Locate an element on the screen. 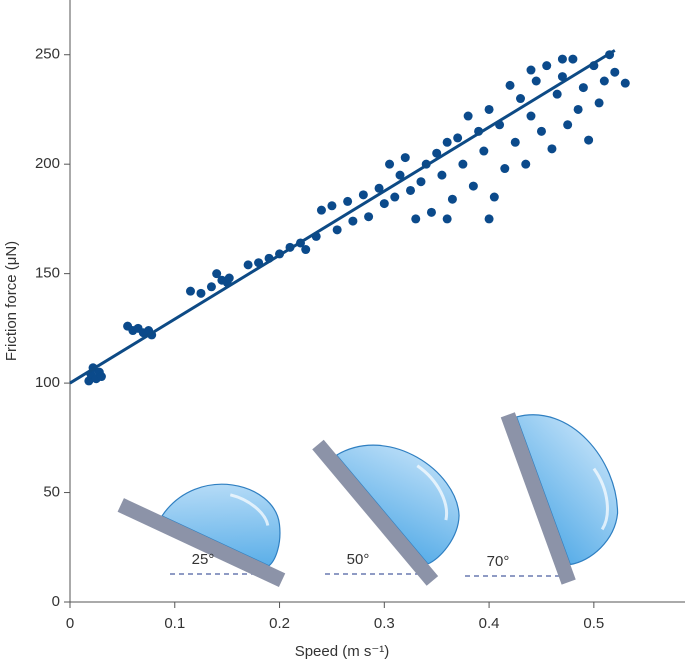 The image size is (685, 662). y-tick-label: 50 is located at coordinates (51, 492).